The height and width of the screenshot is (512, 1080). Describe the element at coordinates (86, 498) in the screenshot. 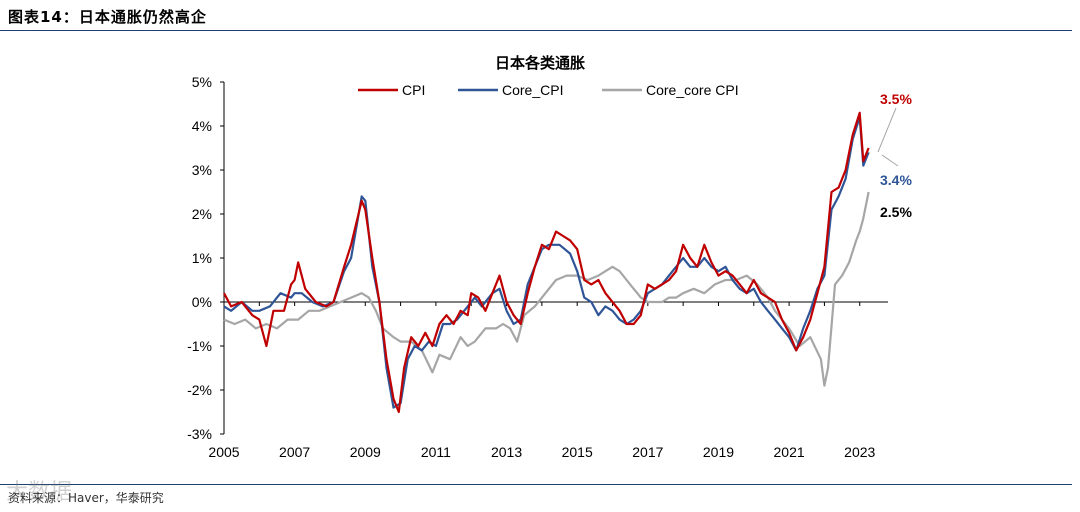

I see `source-note: 资料来源：Haver，华泰研究` at that location.